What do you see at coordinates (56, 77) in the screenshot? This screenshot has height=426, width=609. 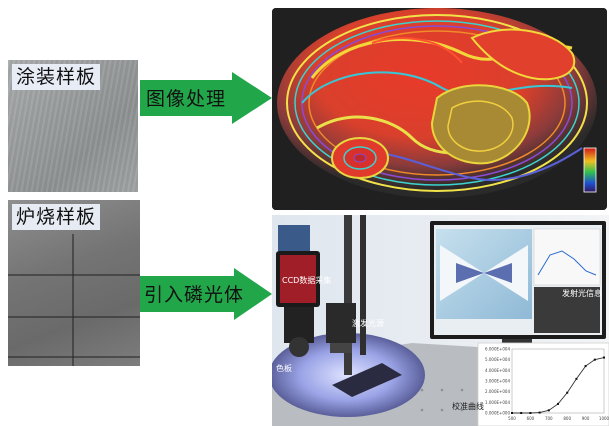 I see `coated-sample-label: 涂装样板` at bounding box center [56, 77].